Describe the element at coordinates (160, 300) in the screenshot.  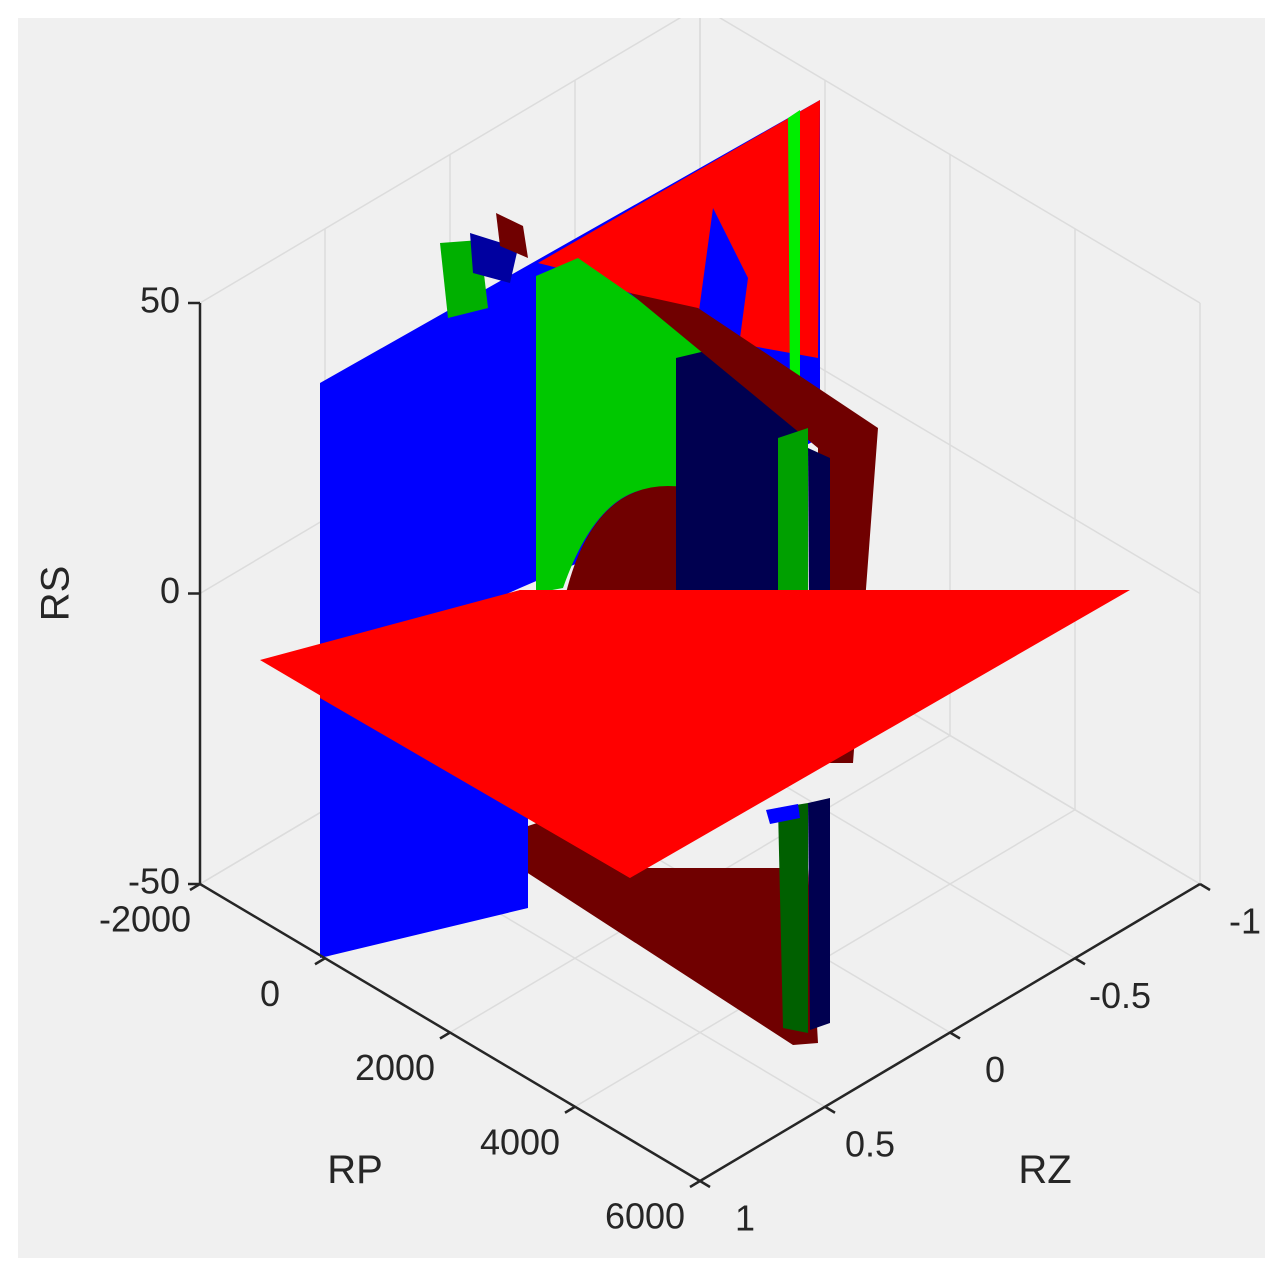
I see `z-tick-label: 50` at that location.